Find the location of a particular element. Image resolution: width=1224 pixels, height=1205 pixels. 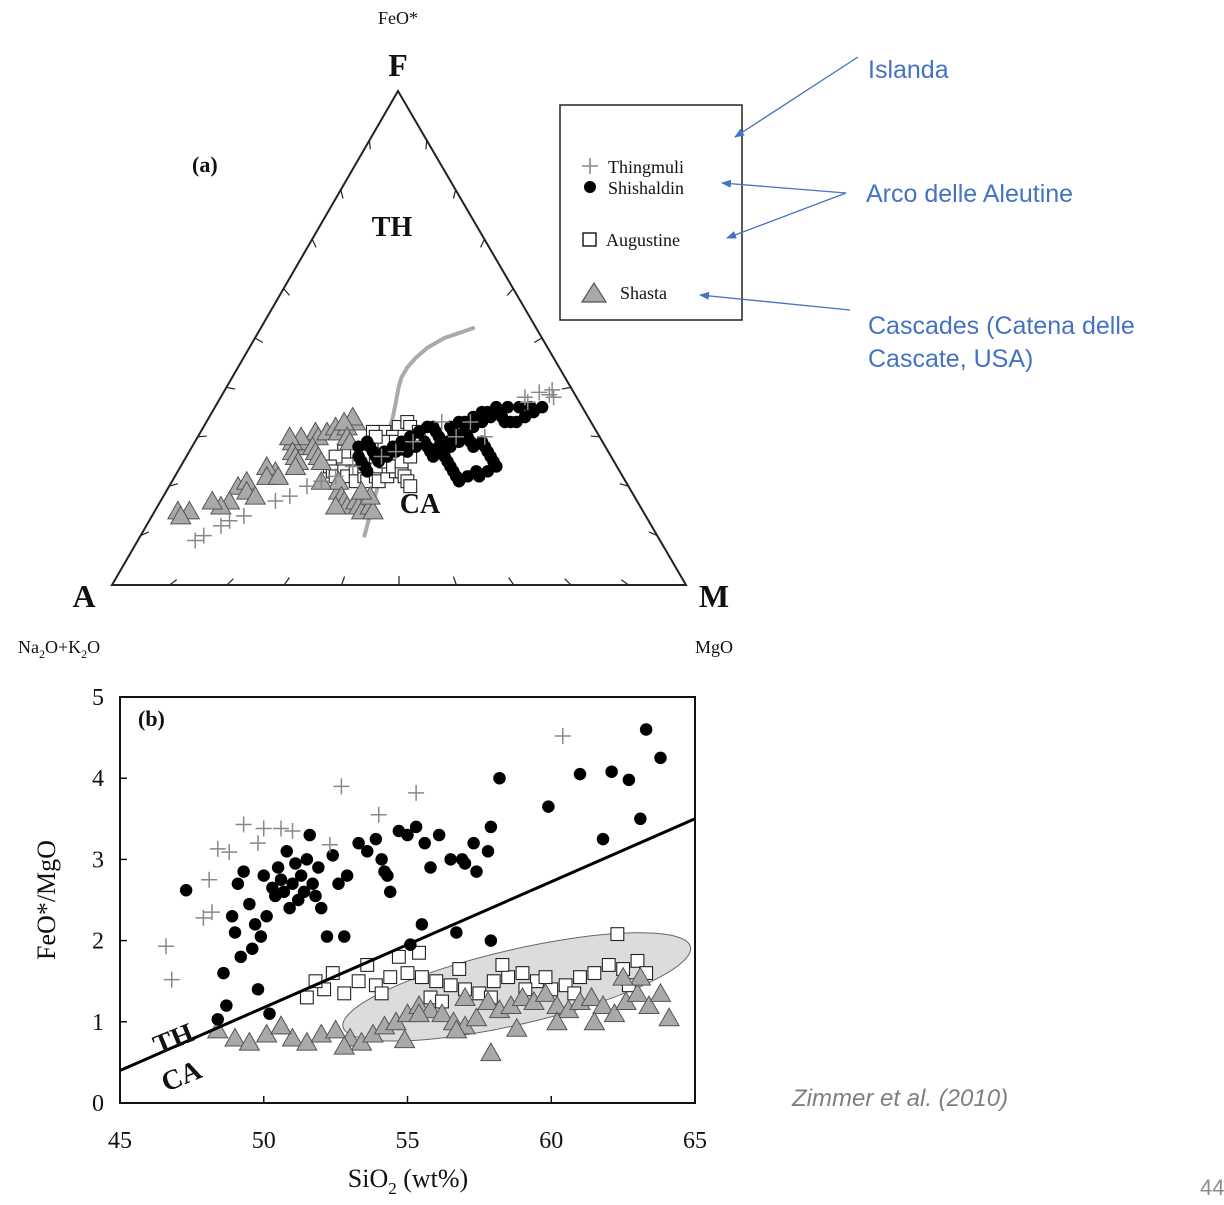

y-tick-label: 2 is located at coordinates (98, 942).